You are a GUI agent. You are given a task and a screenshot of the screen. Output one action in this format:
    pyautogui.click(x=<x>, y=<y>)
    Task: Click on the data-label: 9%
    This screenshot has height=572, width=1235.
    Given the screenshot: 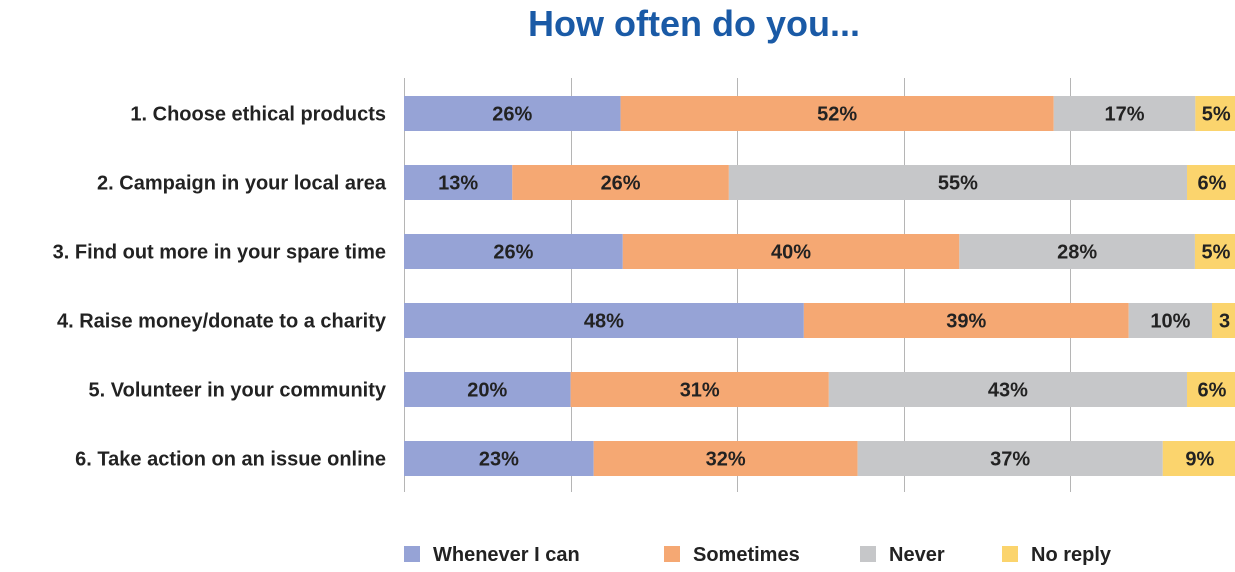 What is the action you would take?
    pyautogui.click(x=1199, y=460)
    